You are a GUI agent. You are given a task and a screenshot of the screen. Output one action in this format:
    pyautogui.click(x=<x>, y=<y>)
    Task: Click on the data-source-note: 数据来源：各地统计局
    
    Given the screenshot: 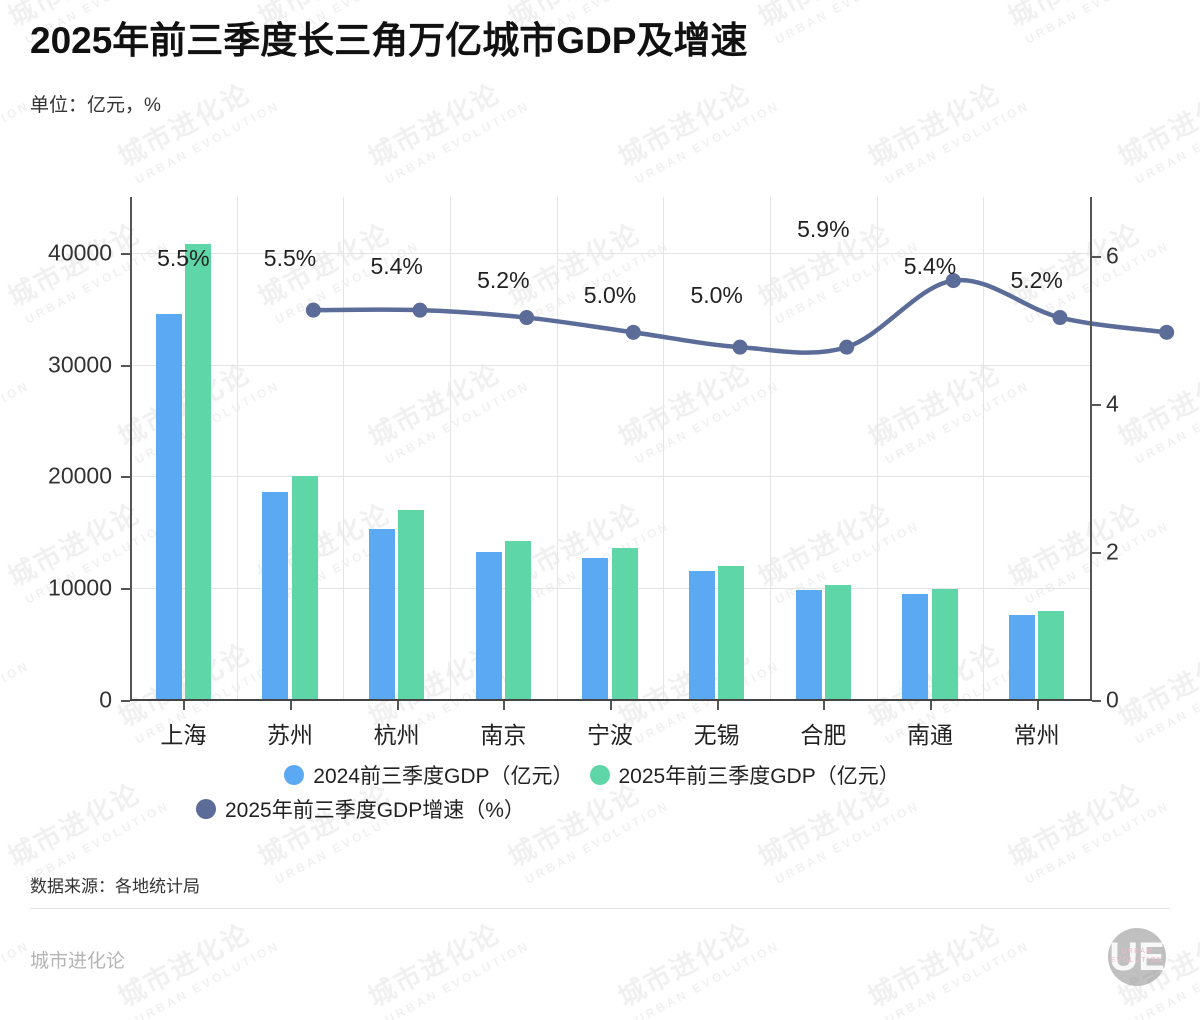 What is the action you would take?
    pyautogui.click(x=115, y=886)
    